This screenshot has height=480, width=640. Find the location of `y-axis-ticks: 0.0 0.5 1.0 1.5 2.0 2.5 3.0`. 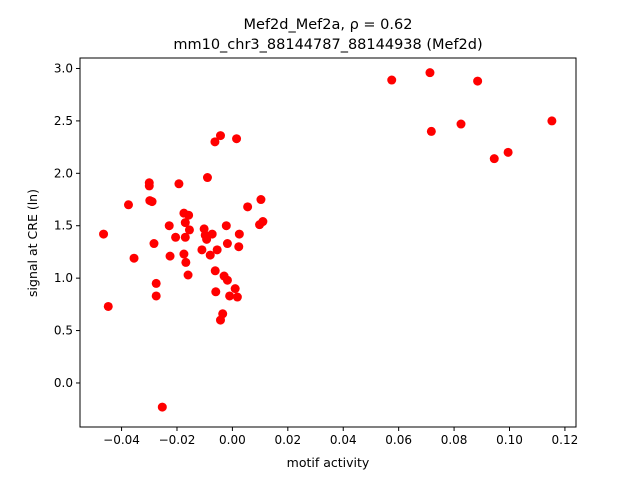

y-axis-ticks: 0.0 0.5 1.0 1.5 2.0 2.5 3.0 is located at coordinates (67, 225).